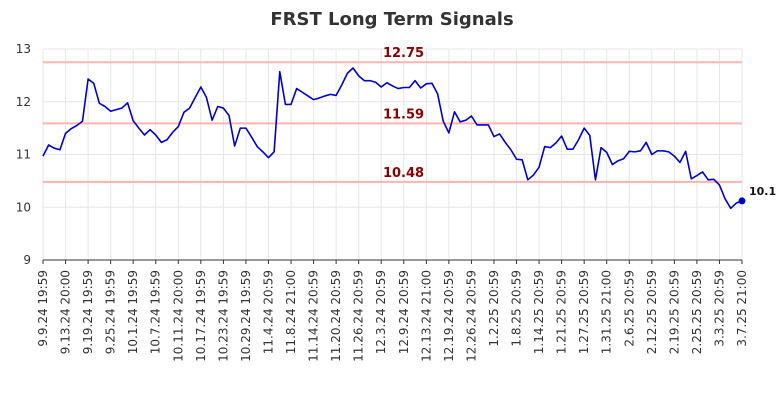 This screenshot has width=784, height=400. What do you see at coordinates (246, 316) in the screenshot?
I see `x-tick-label: 10.29.24 19:59` at bounding box center [246, 316].